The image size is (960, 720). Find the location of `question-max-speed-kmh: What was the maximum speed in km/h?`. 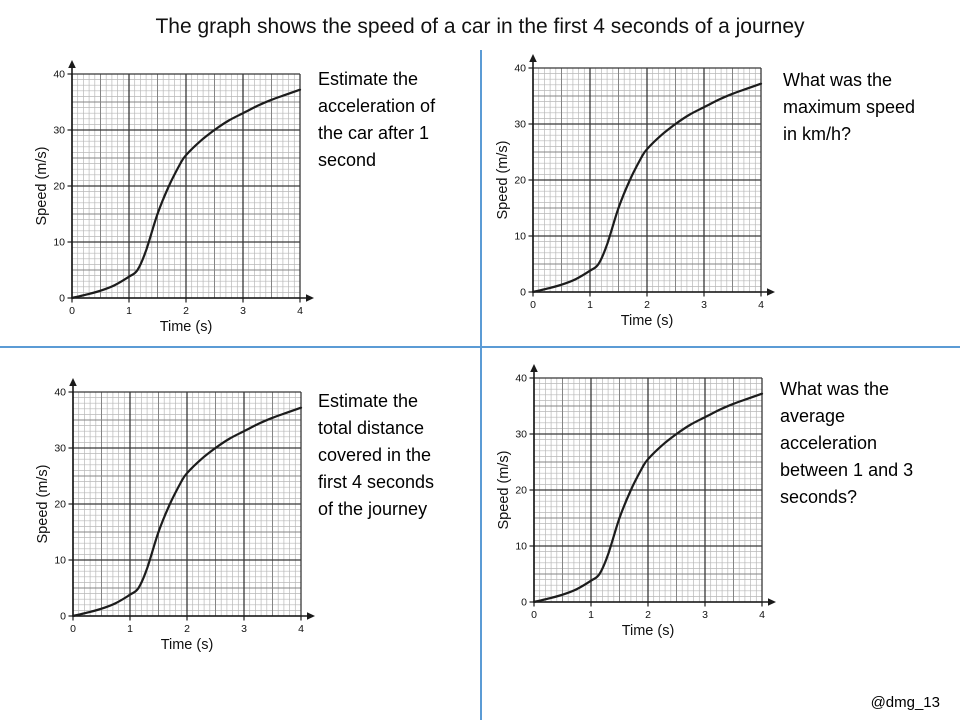

question-max-speed-kmh: What was the maximum speed in km/h? is located at coordinates (849, 107).